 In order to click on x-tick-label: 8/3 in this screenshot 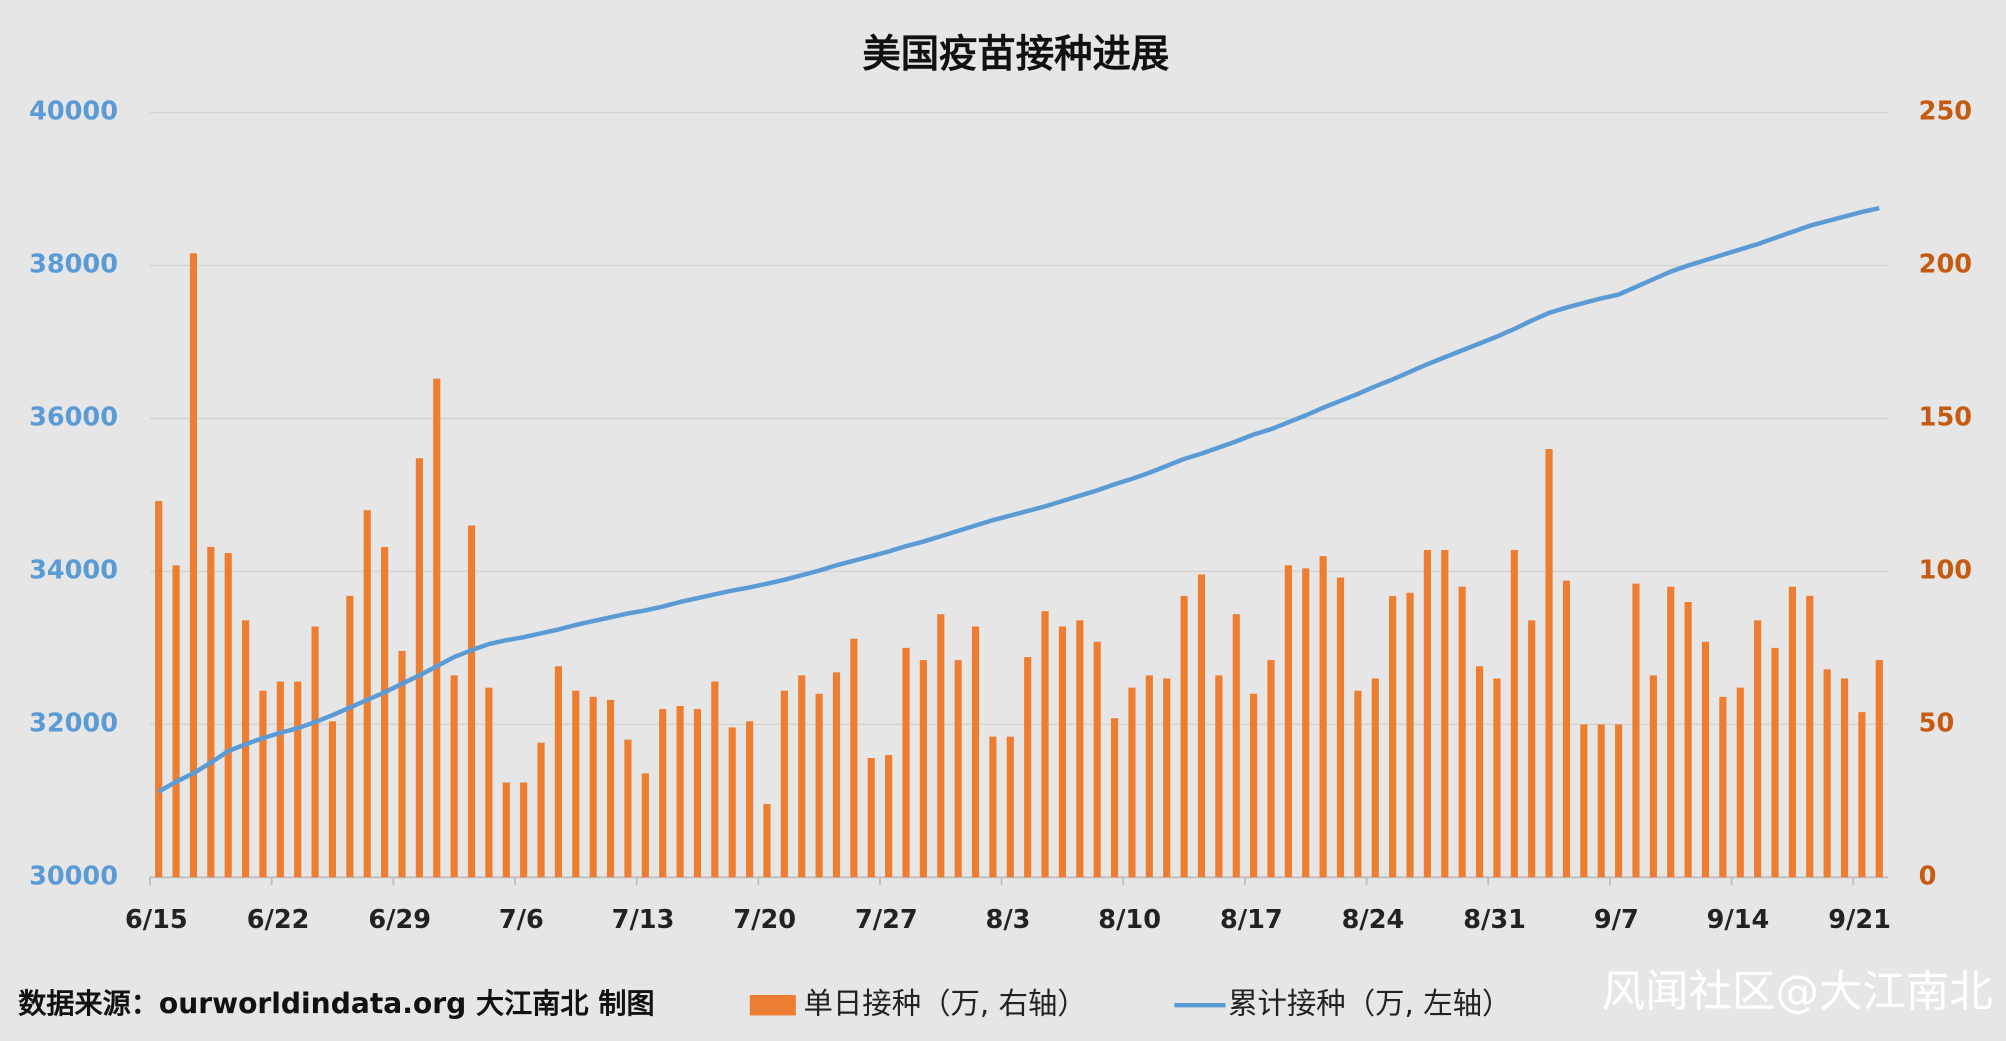, I will do `click(1008, 920)`.